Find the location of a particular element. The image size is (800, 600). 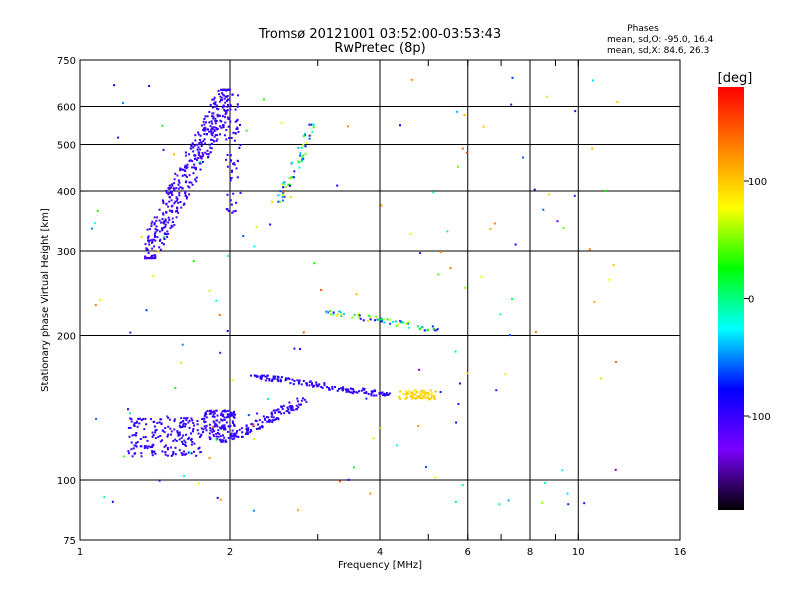

phases-heading: Phases is located at coordinates (643, 29).